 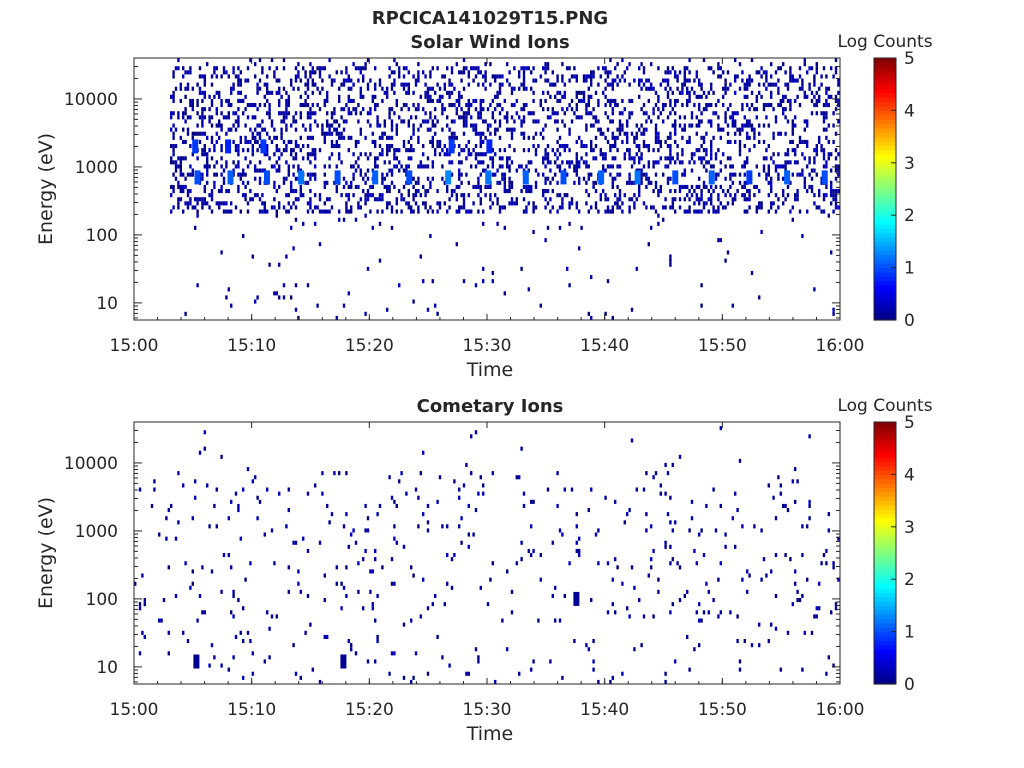 What do you see at coordinates (91, 100) in the screenshot?
I see `y-tick-label: 10000` at bounding box center [91, 100].